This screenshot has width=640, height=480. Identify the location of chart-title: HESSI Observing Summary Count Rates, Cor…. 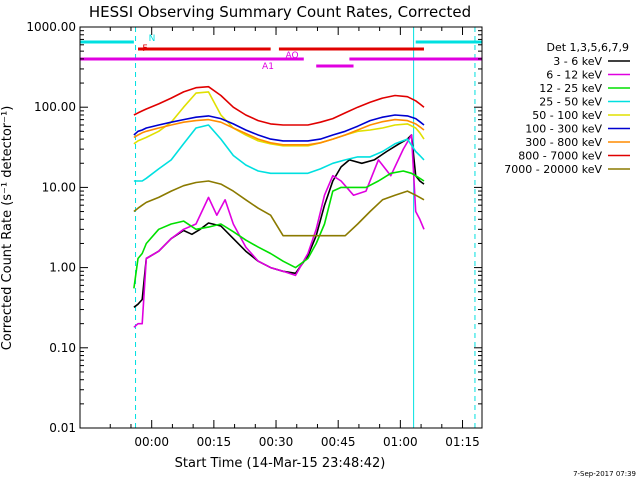
(280, 12).